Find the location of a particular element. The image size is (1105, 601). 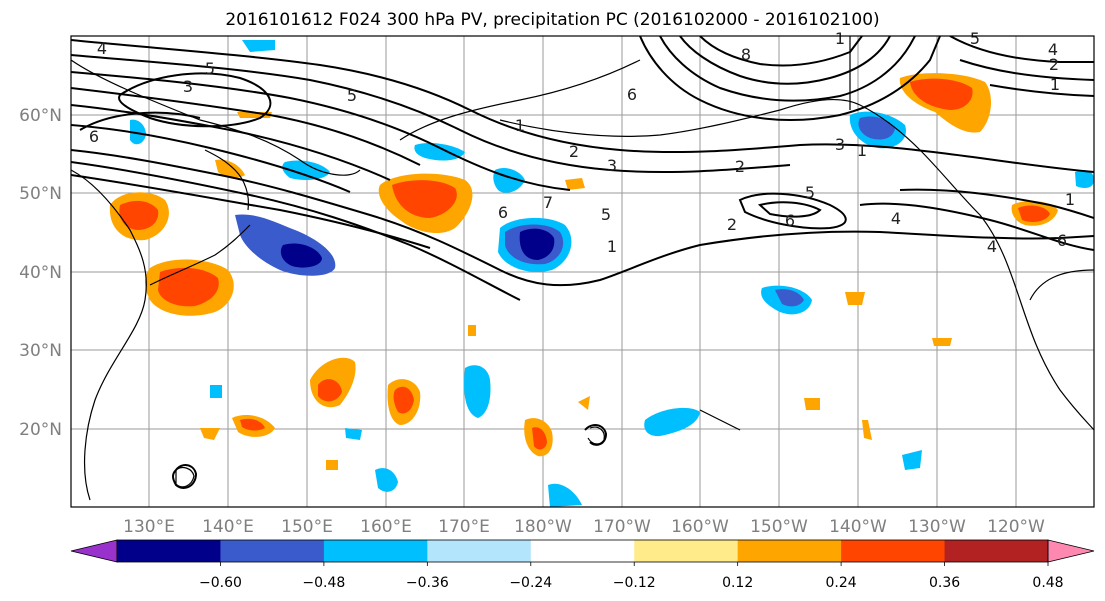

longitude-label: 180°W is located at coordinates (543, 527).